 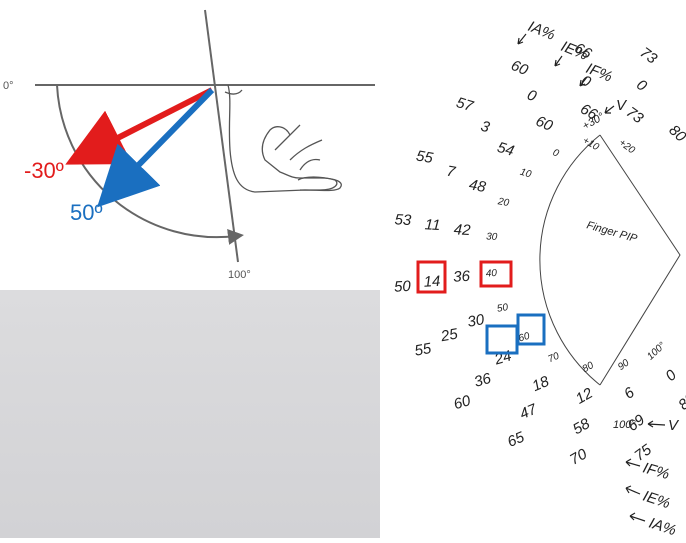 I want to click on scale-row-12-ie: 69, so click(x=636, y=423).